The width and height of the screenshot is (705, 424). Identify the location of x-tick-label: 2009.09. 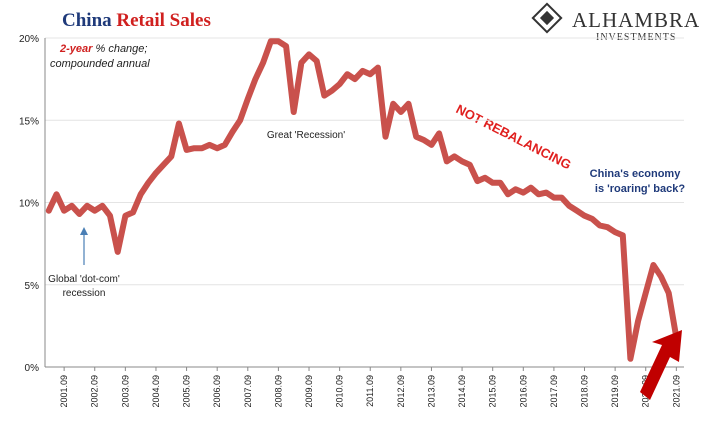
(309, 391).